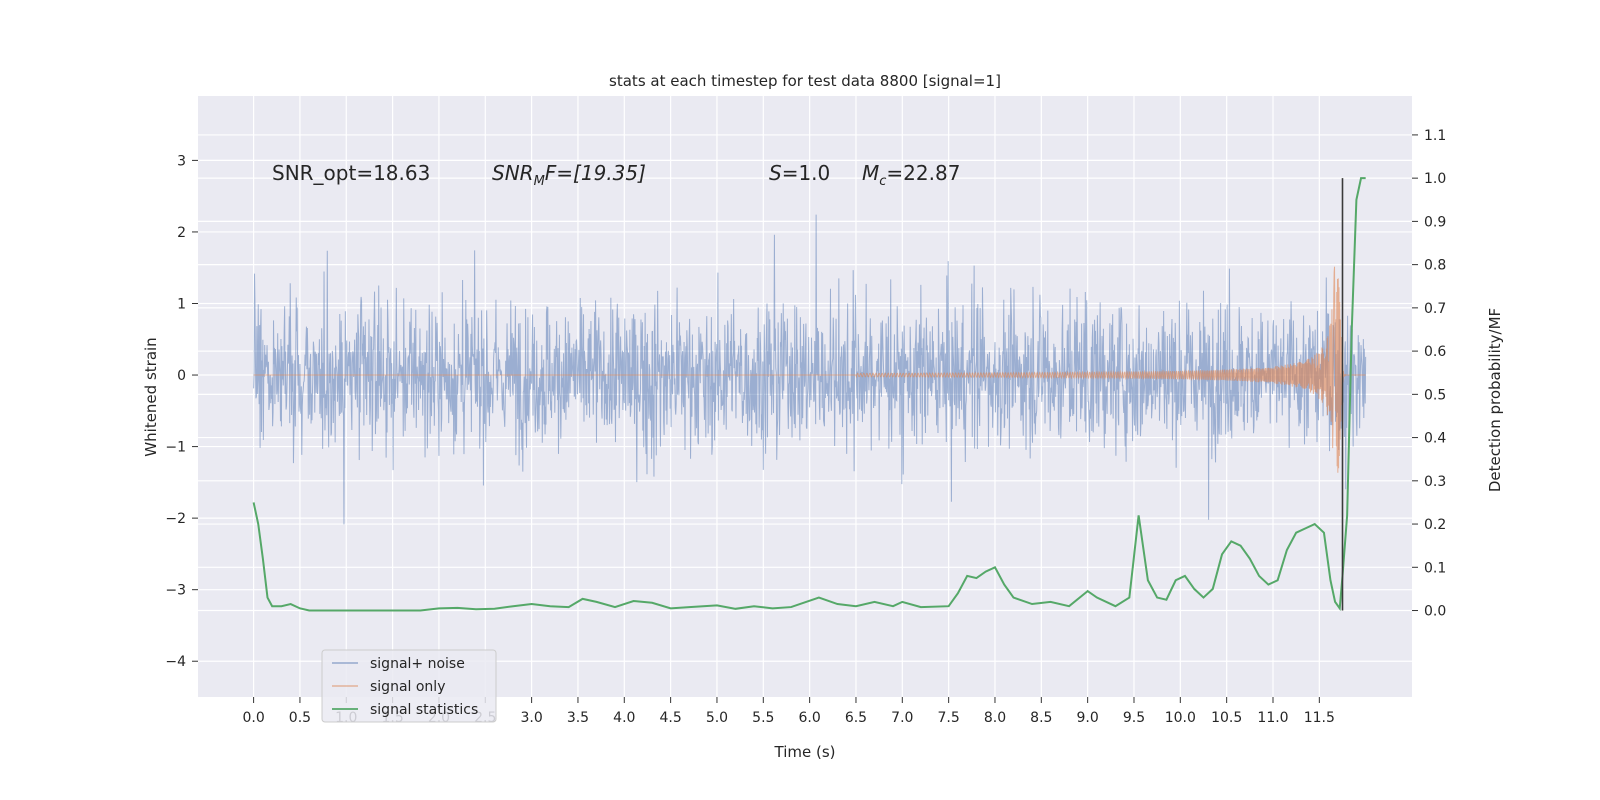 The width and height of the screenshot is (1600, 800). Describe the element at coordinates (923, 173) in the screenshot. I see `annotation-mc-rest: =22.87` at that location.